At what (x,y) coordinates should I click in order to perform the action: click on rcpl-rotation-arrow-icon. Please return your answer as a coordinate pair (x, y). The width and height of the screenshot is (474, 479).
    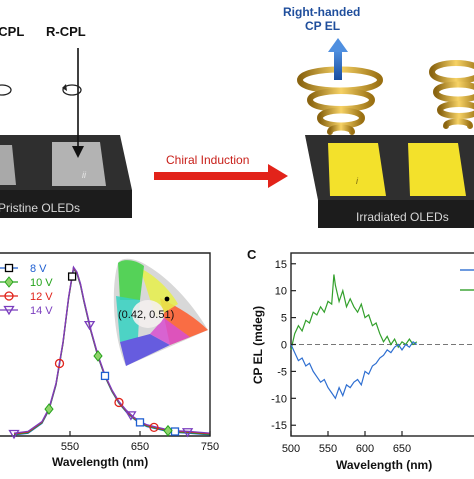
    Looking at the image, I should click on (64, 87).